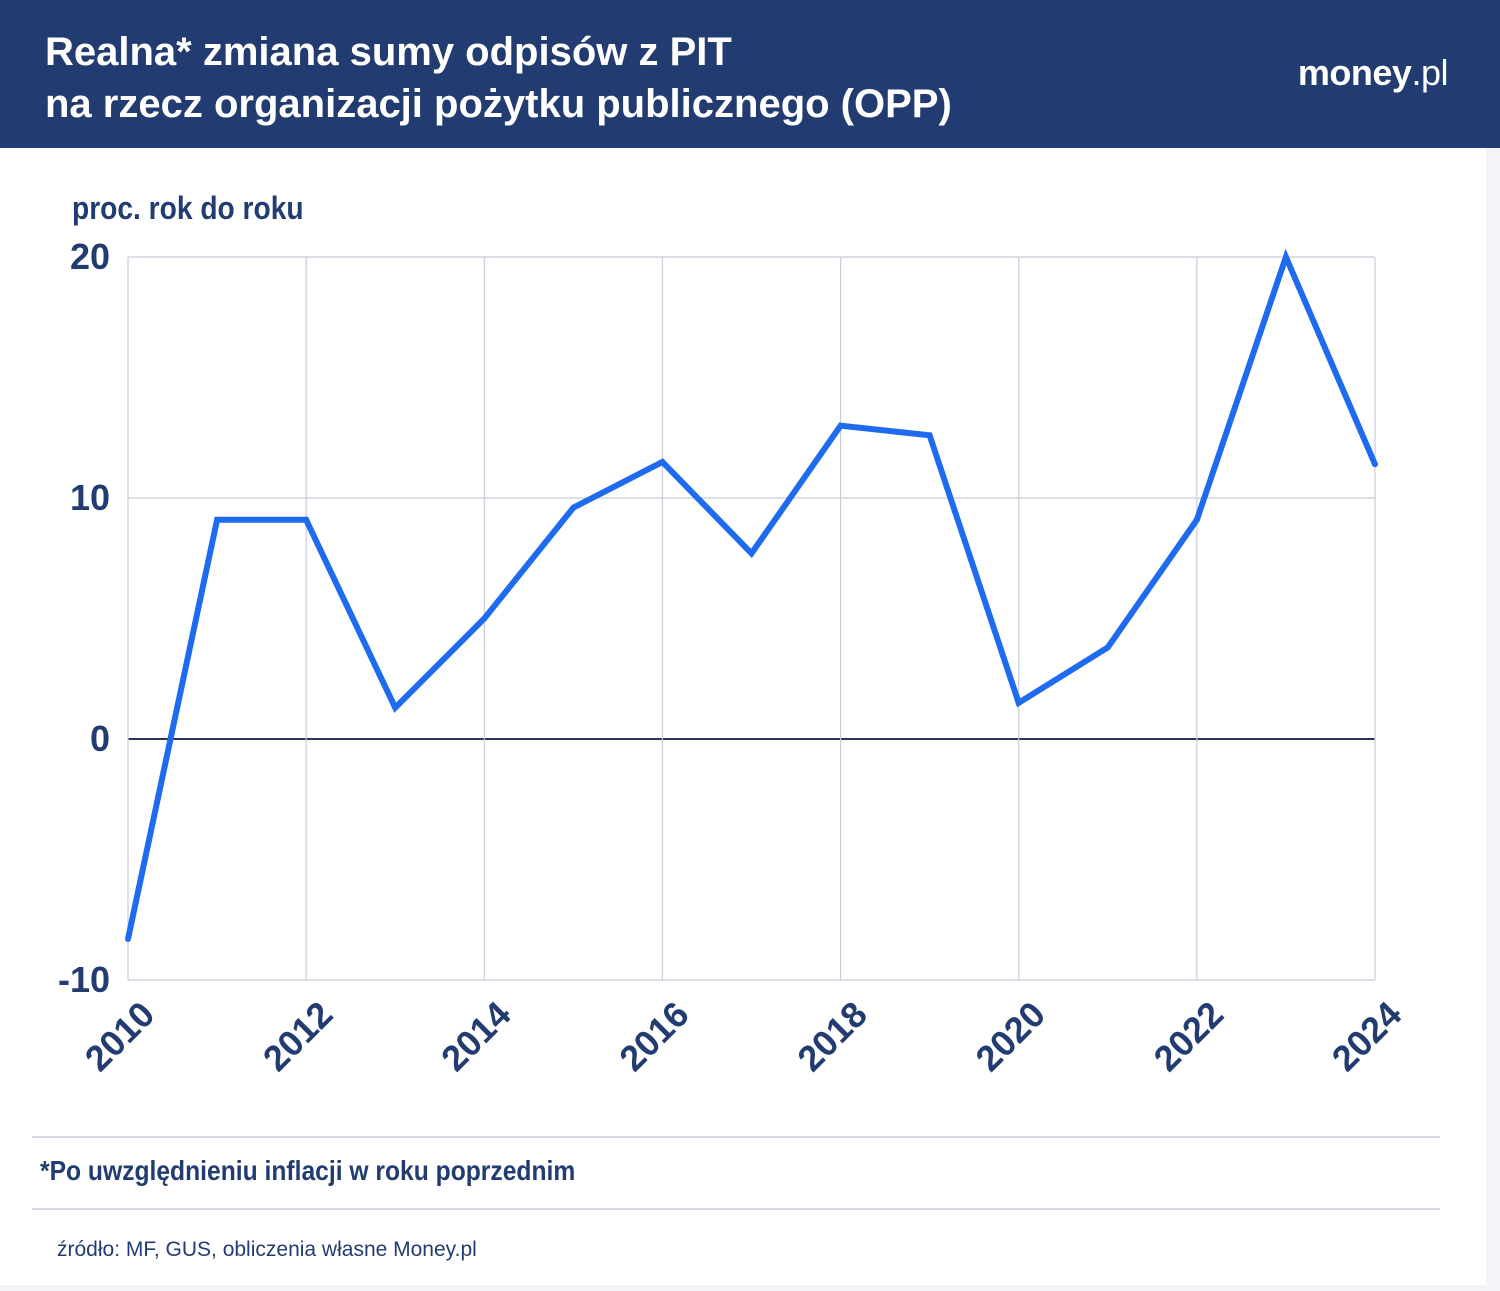  What do you see at coordinates (298, 1036) in the screenshot?
I see `x-tick-label: 2012` at bounding box center [298, 1036].